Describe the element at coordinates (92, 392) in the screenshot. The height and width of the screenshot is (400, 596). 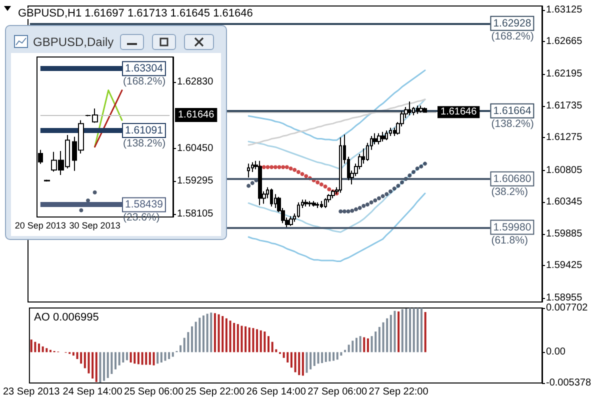
I see `x-tick-label: 24 Sep 14:00` at that location.